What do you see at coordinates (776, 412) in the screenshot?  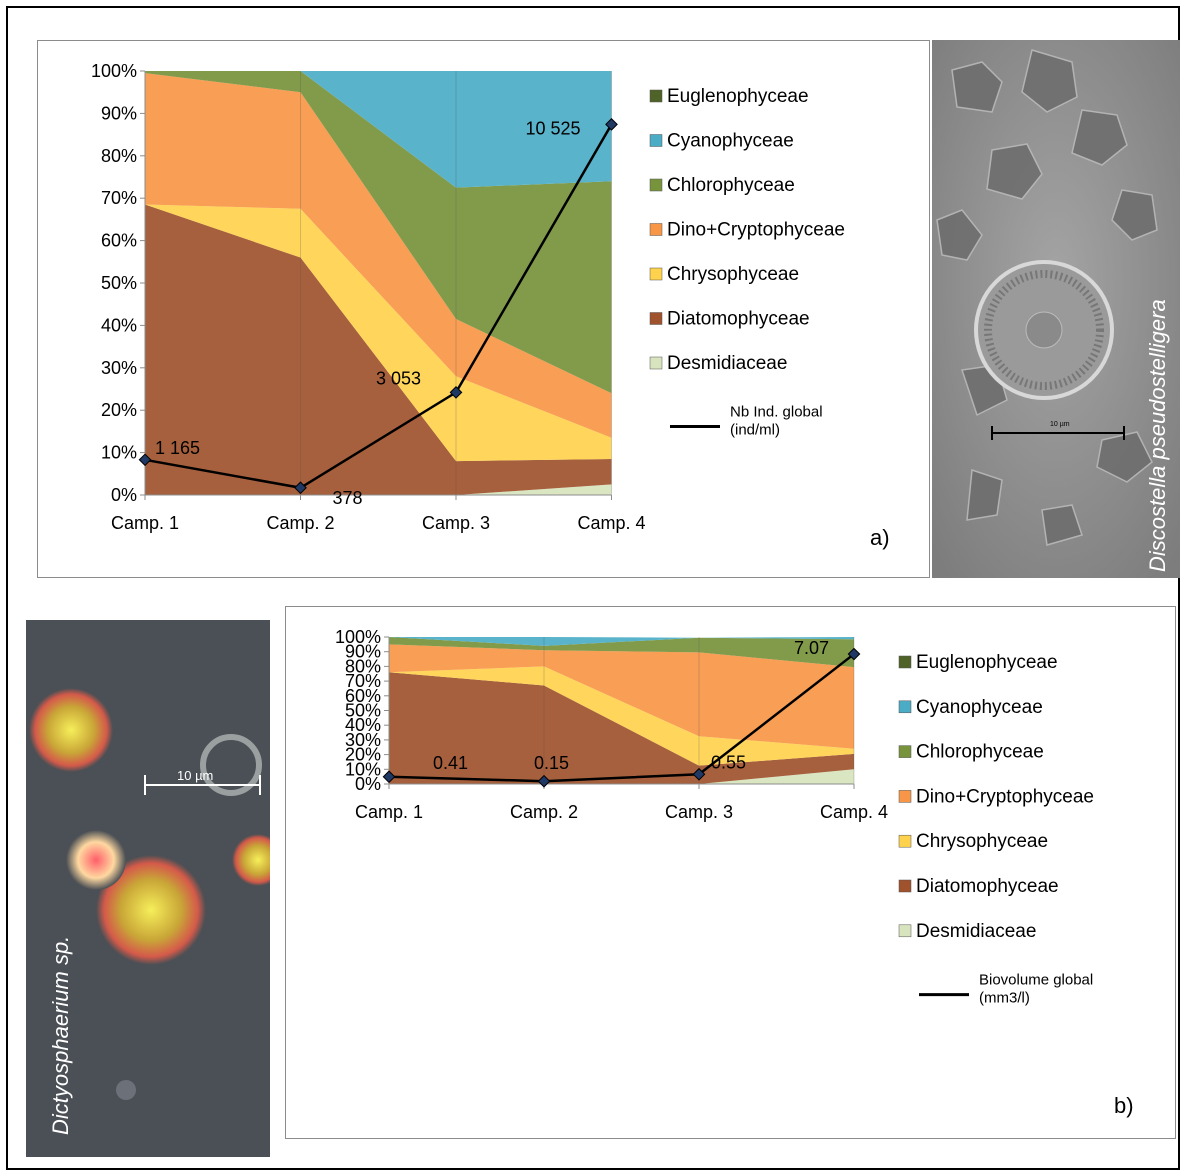 I see `legend-line-label: Nb Ind. global` at bounding box center [776, 412].